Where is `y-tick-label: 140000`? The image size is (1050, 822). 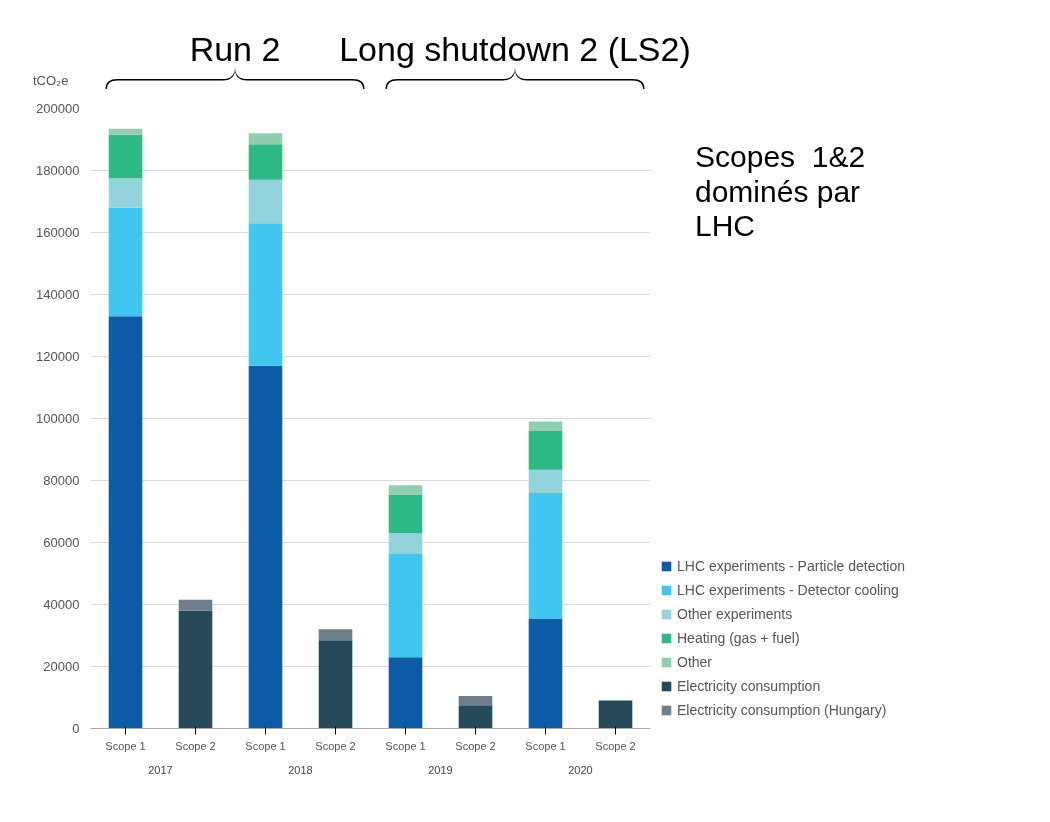
y-tick-label: 140000 is located at coordinates (58, 294).